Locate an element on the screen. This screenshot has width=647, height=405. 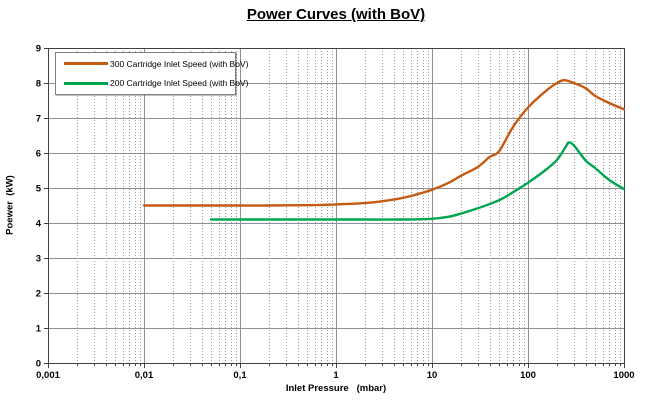
y-tick-label: 2 is located at coordinates (38, 294).